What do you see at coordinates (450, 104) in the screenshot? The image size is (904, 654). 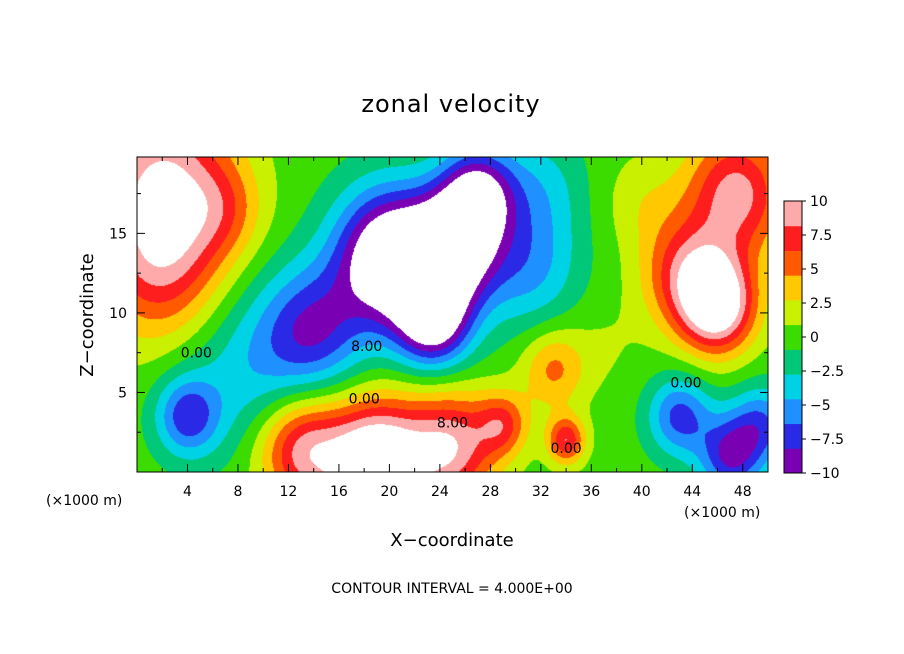 I see `chart-title: zonal velocity` at bounding box center [450, 104].